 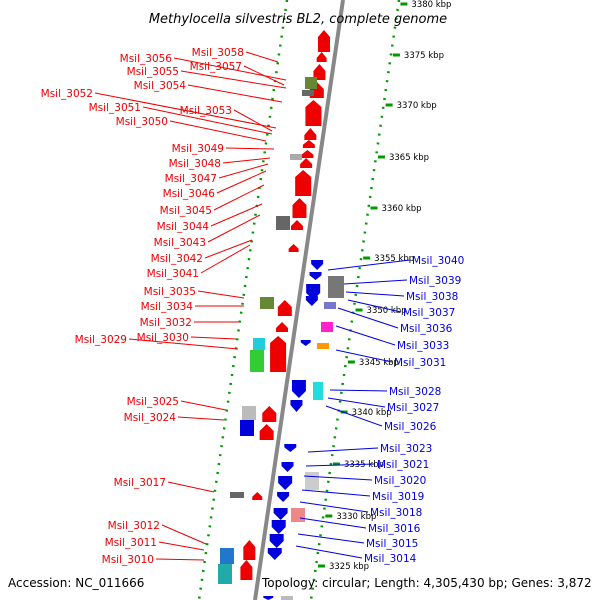 What do you see at coordinates (432, 297) in the screenshot?
I see `gene-label-right: Msil_3038` at bounding box center [432, 297].